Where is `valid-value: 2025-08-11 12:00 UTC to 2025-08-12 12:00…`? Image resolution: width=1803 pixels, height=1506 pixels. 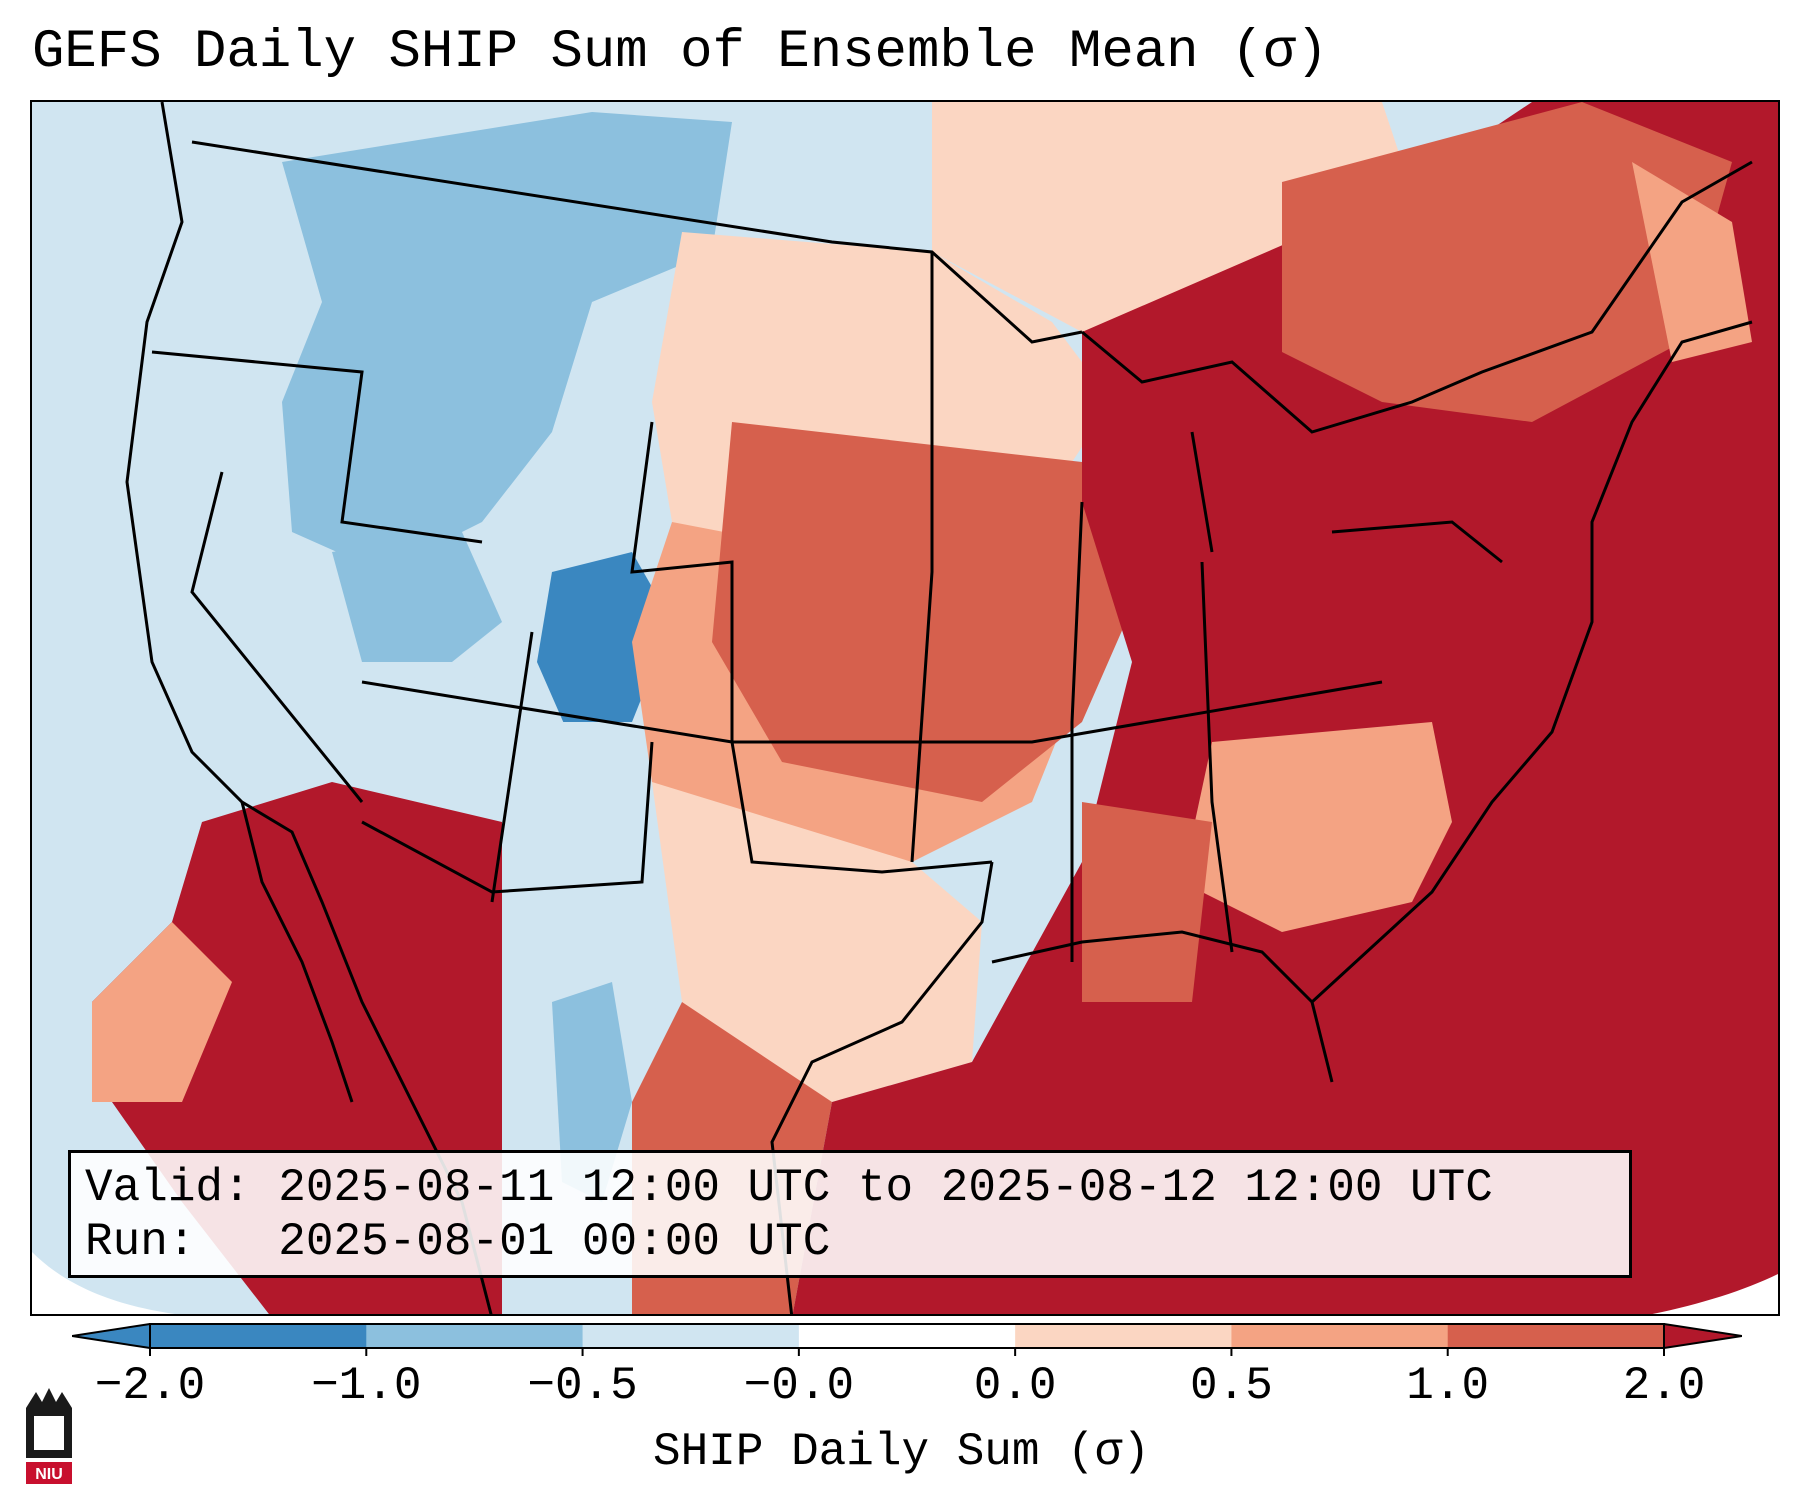 valid-value: 2025-08-11 12:00 UTC to 2025-08-12 12:00… is located at coordinates (885, 1188).